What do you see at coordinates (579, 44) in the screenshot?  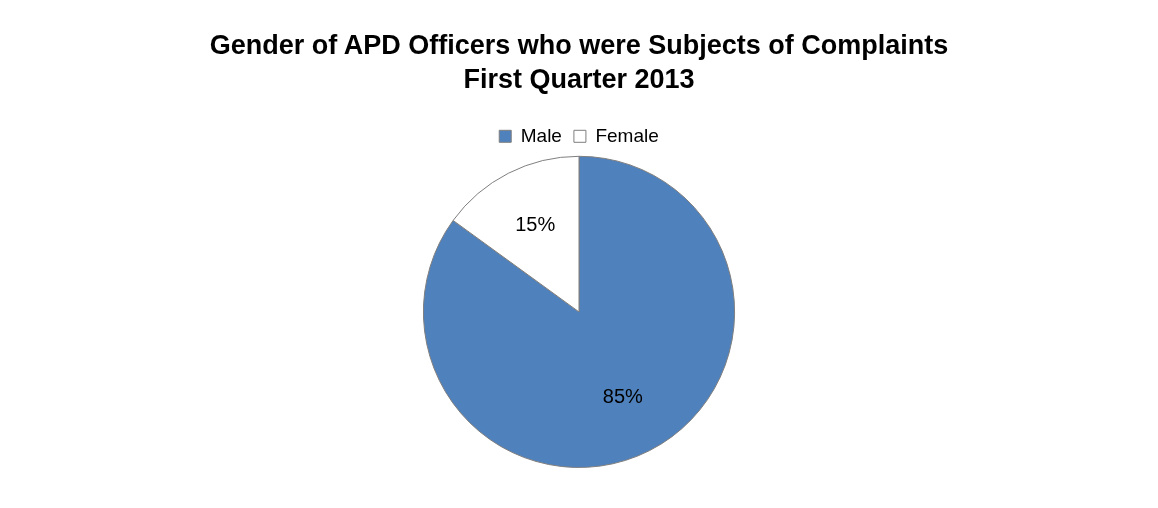 I see `chart-title: Gender of APD Officers who were Subjects of Complaints` at bounding box center [579, 44].